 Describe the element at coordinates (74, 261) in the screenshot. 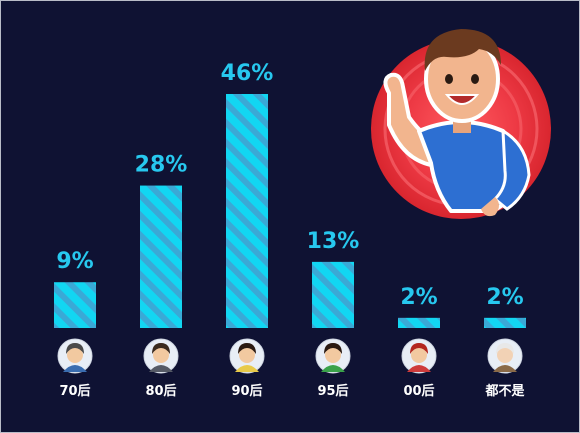

I see `value-label-0: 9%` at that location.